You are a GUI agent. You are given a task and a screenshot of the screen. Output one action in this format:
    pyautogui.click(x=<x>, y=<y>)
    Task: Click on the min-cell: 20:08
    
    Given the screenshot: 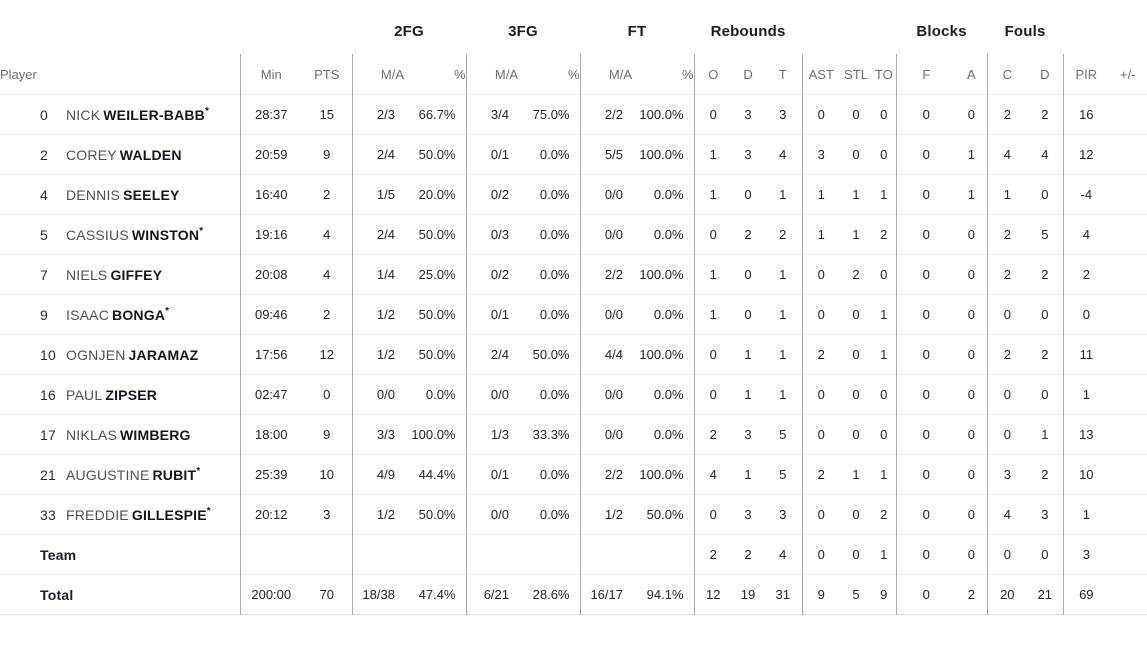 What is the action you would take?
    pyautogui.click(x=270, y=274)
    